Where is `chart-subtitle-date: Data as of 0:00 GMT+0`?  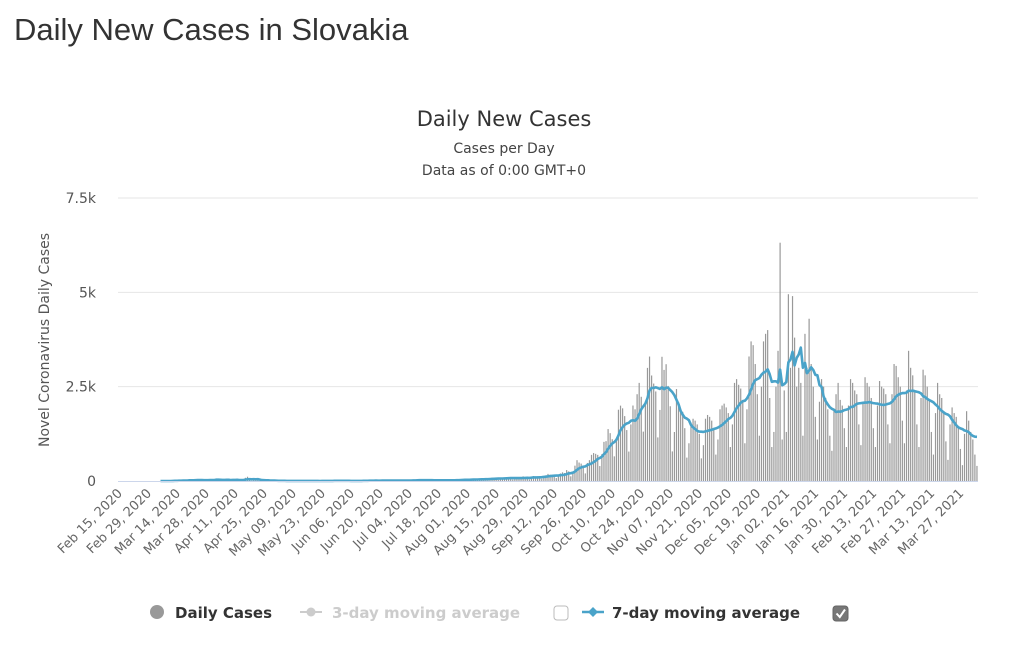
chart-subtitle-date: Data as of 0:00 GMT+0 is located at coordinates (504, 171).